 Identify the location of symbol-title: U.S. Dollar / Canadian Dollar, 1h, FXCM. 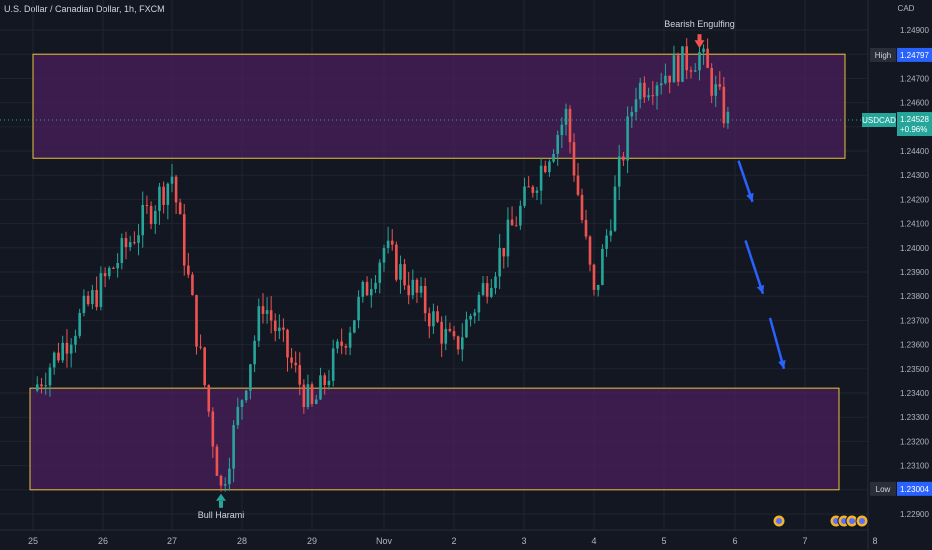
(84, 9).